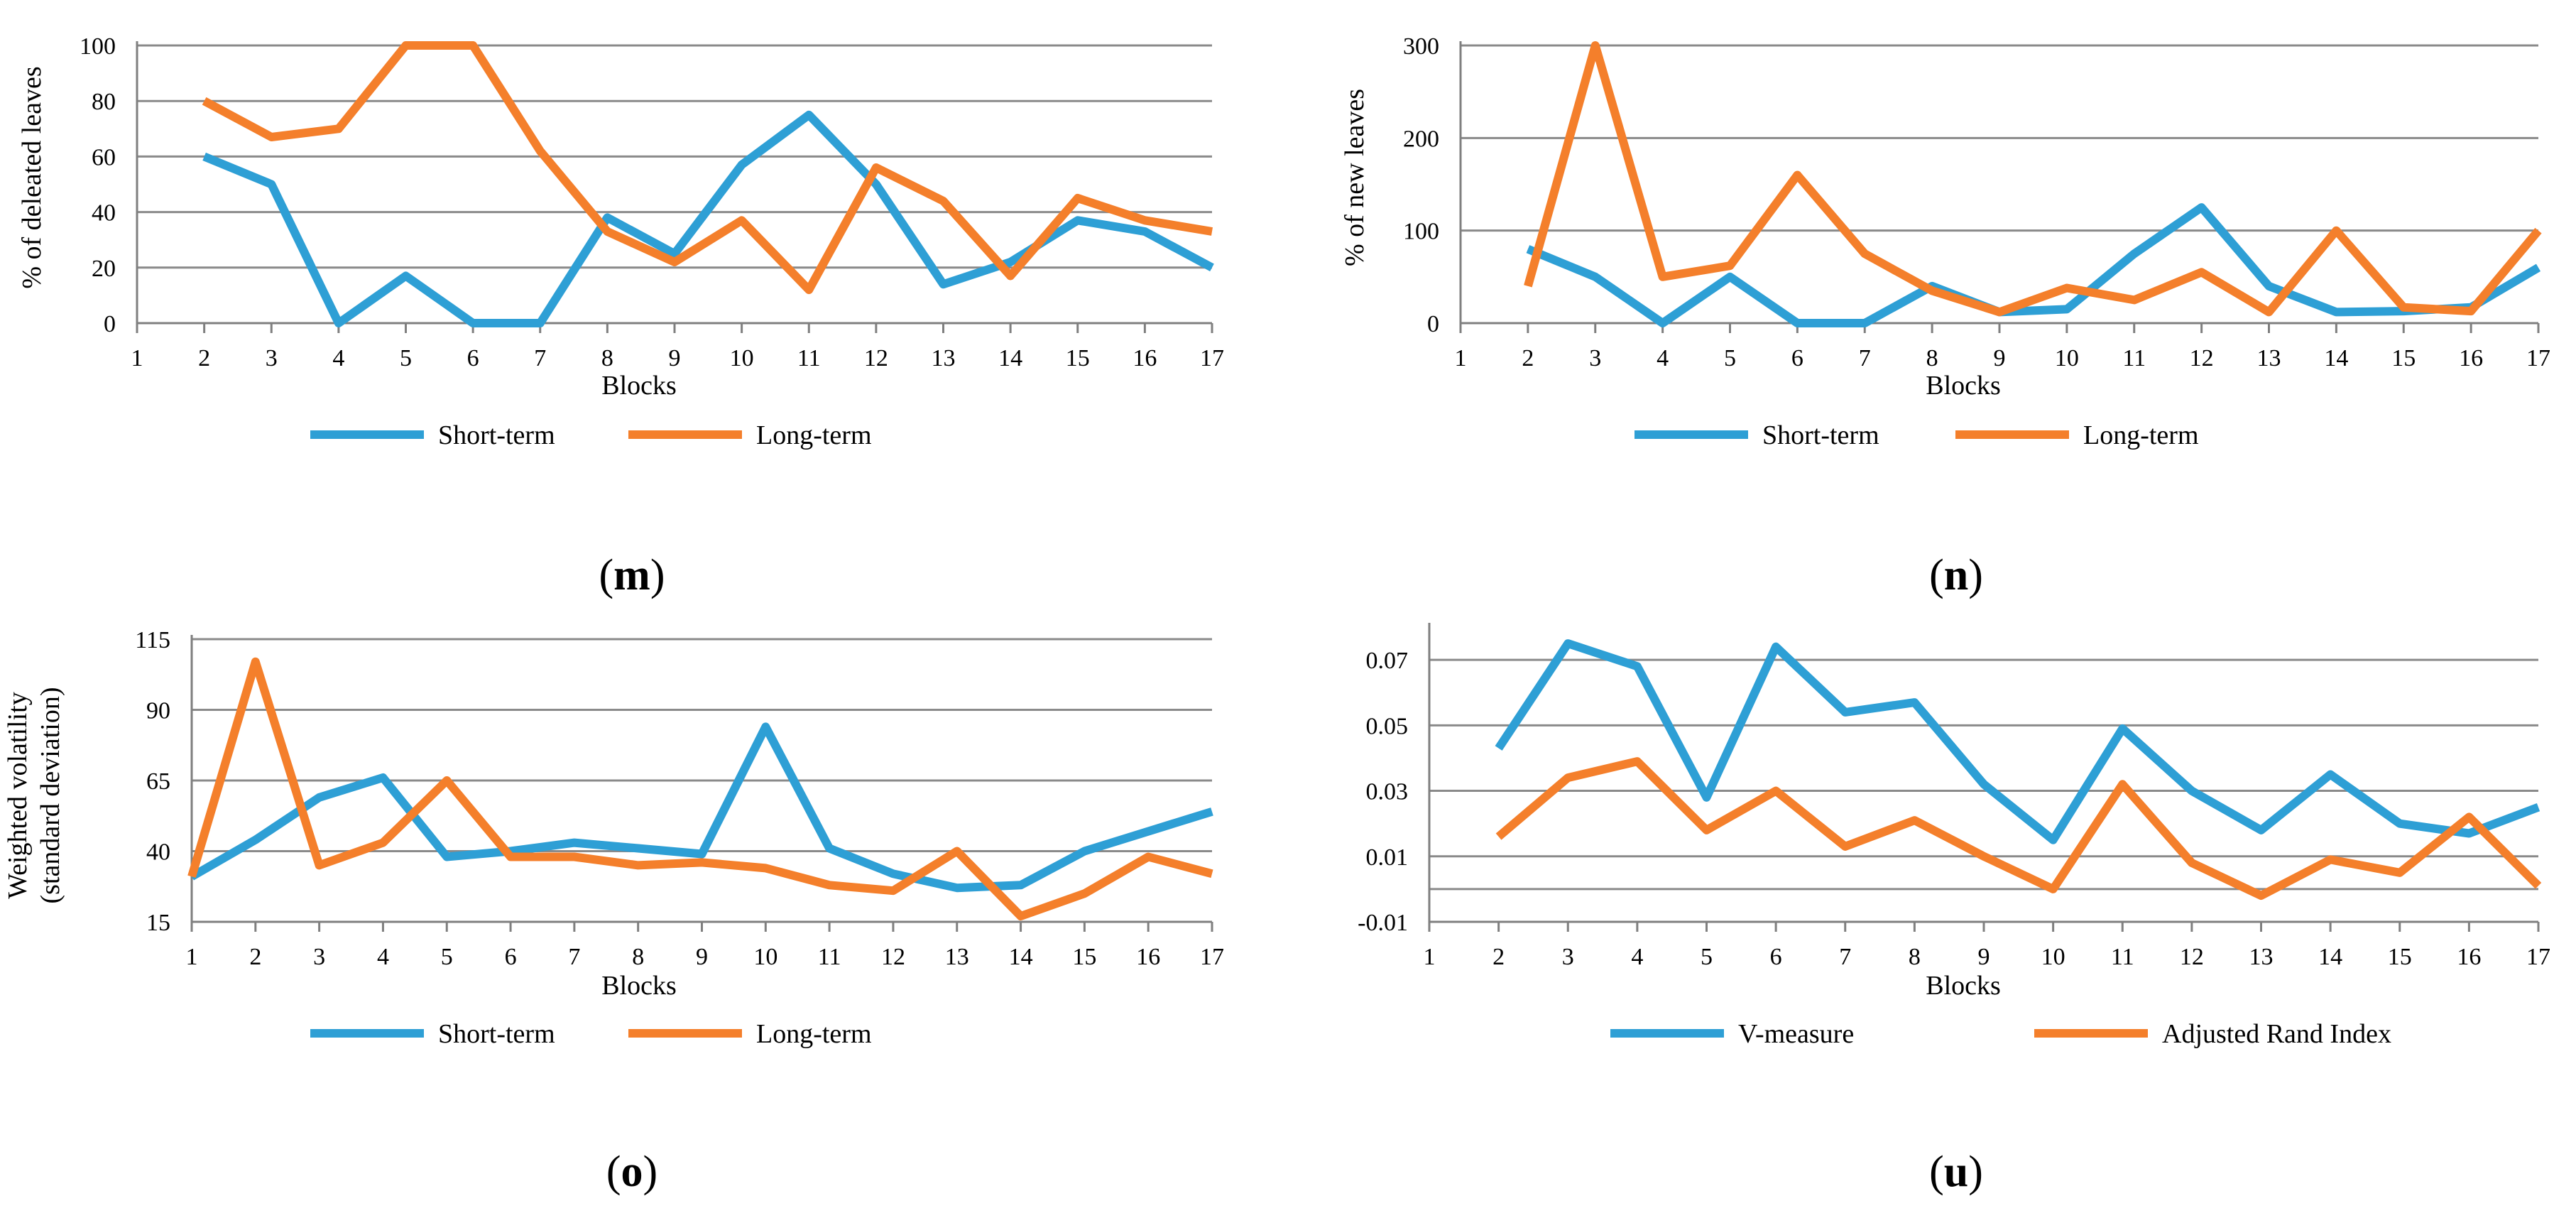 This screenshot has height=1213, width=2576. What do you see at coordinates (1355, 177) in the screenshot?
I see `y-axis-label: % of new leaves` at bounding box center [1355, 177].